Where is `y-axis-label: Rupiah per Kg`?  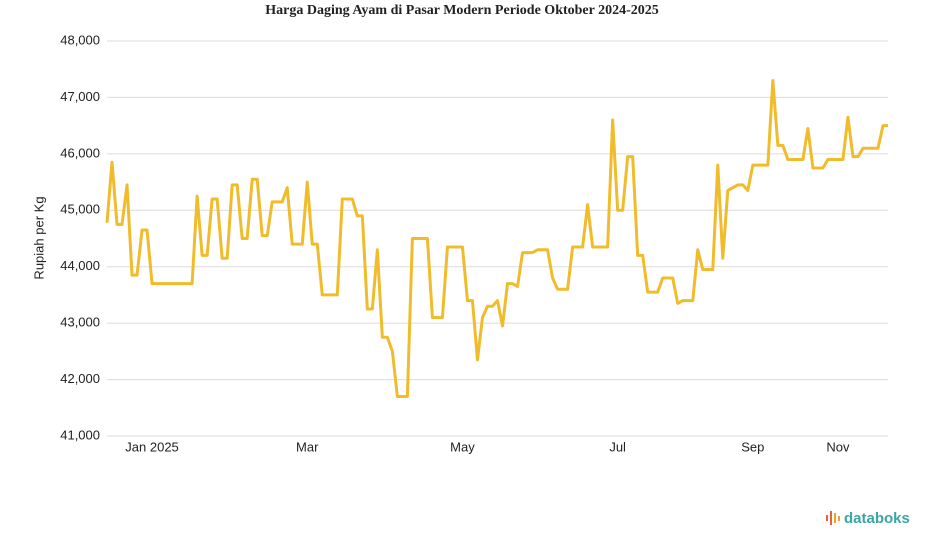 y-axis-label: Rupiah per Kg is located at coordinates (38, 237).